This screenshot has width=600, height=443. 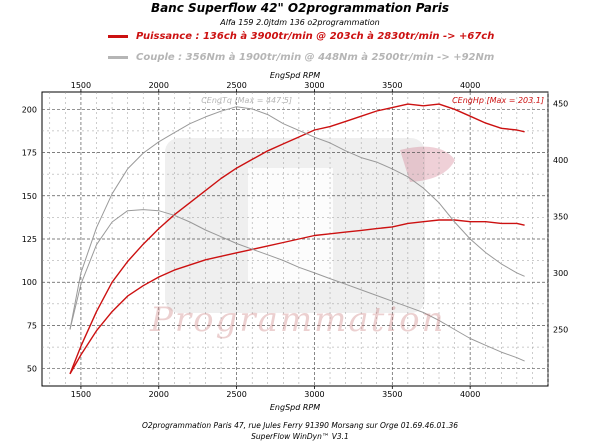 What do you see at coordinates (29, 282) in the screenshot?
I see `y-left-tick-label: 100` at bounding box center [29, 282].